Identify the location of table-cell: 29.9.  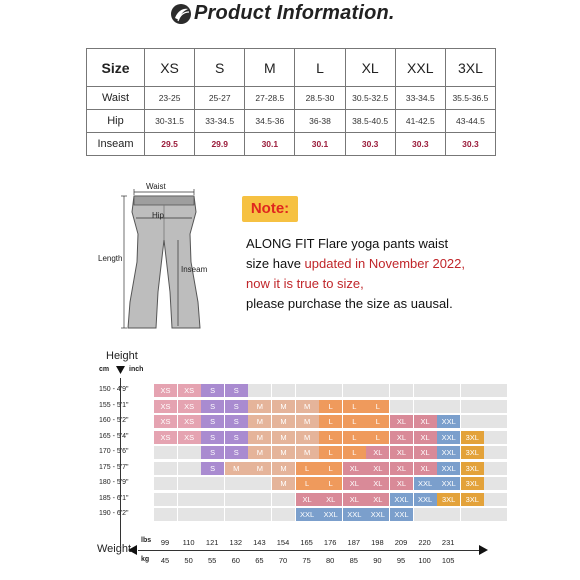
(220, 144).